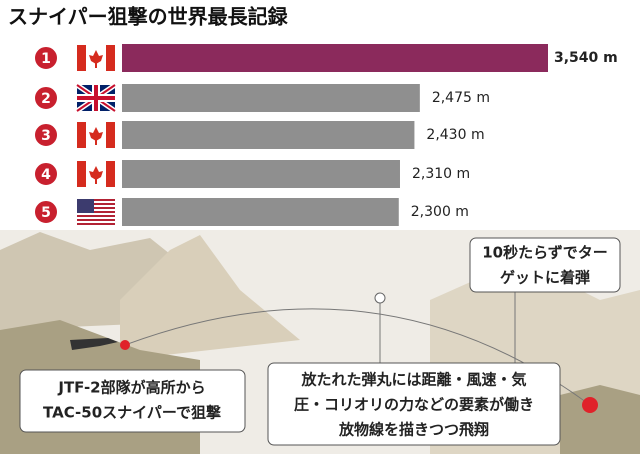  I want to click on annotation: 10秒たらずでター, so click(545, 253).